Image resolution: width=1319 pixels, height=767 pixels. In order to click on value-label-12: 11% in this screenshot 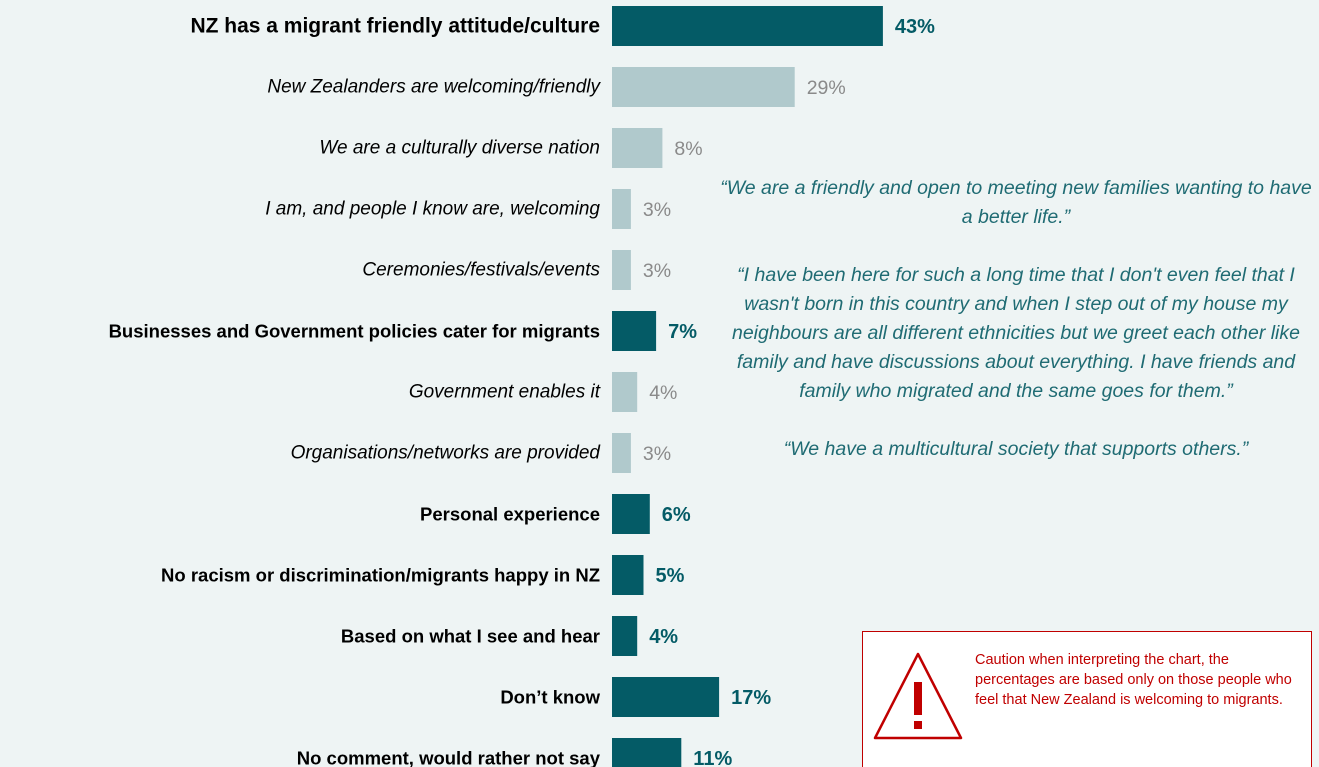, I will do `click(712, 757)`.